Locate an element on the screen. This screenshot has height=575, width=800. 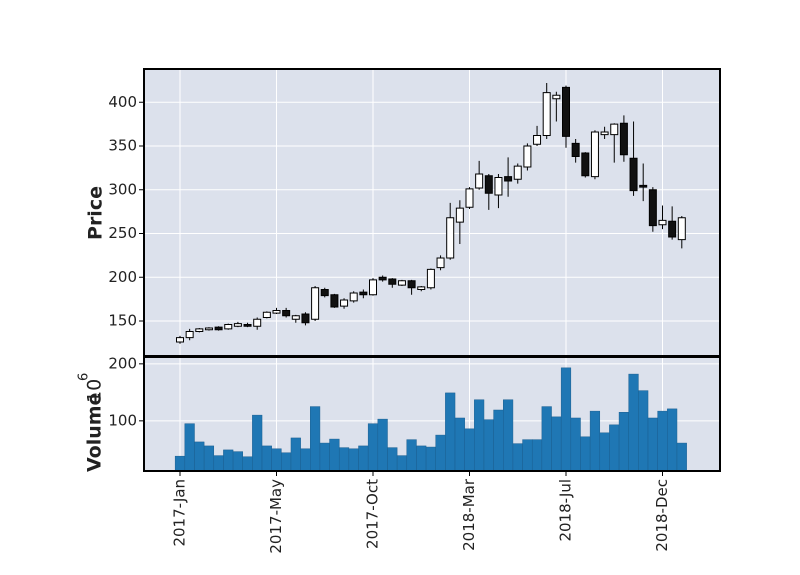
y2-scale-base: 10 is located at coordinates (95, 391).